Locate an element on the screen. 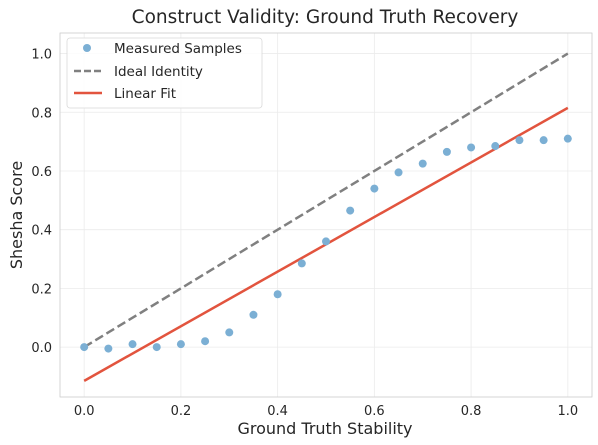  x-tick-label: 0.2 is located at coordinates (181, 411).